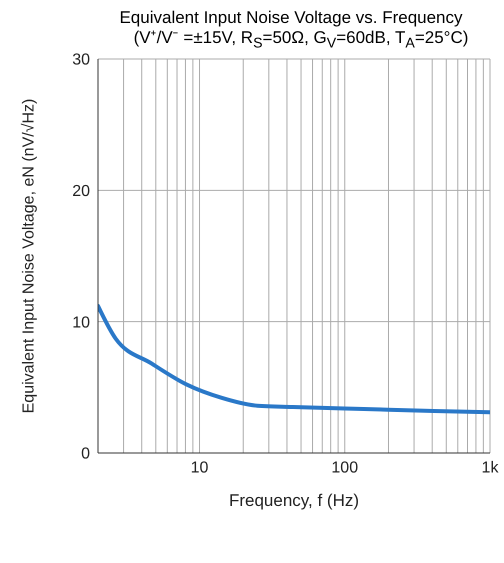 The height and width of the screenshot is (563, 504). Describe the element at coordinates (29, 256) in the screenshot. I see `y-axis-title: Equivalent Input Noise Voltage, eN (nV/√Hz)` at that location.